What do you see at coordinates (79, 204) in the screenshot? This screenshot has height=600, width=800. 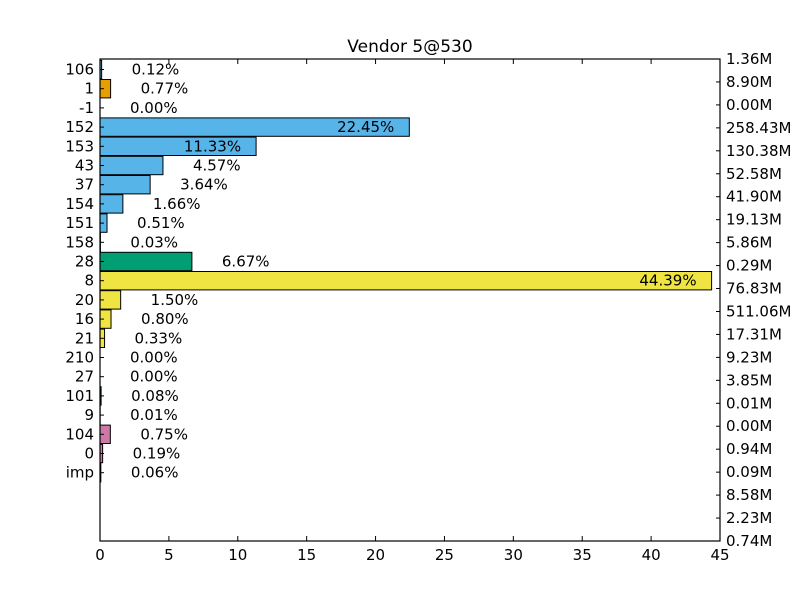 I see `category-label-154: 154` at bounding box center [79, 204].